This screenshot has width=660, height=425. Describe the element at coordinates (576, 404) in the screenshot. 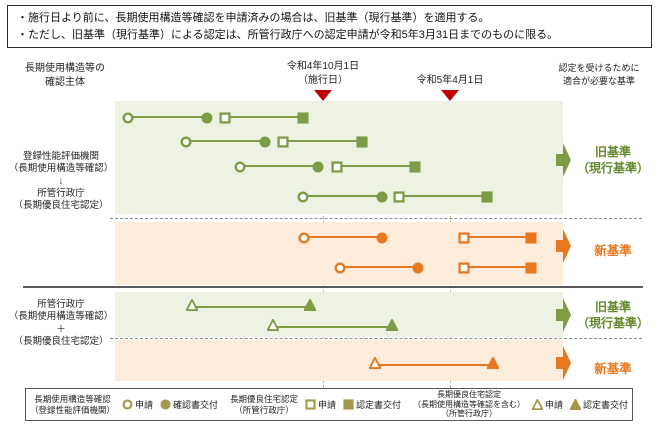

I see `legend-triangle-filled-icon` at that location.